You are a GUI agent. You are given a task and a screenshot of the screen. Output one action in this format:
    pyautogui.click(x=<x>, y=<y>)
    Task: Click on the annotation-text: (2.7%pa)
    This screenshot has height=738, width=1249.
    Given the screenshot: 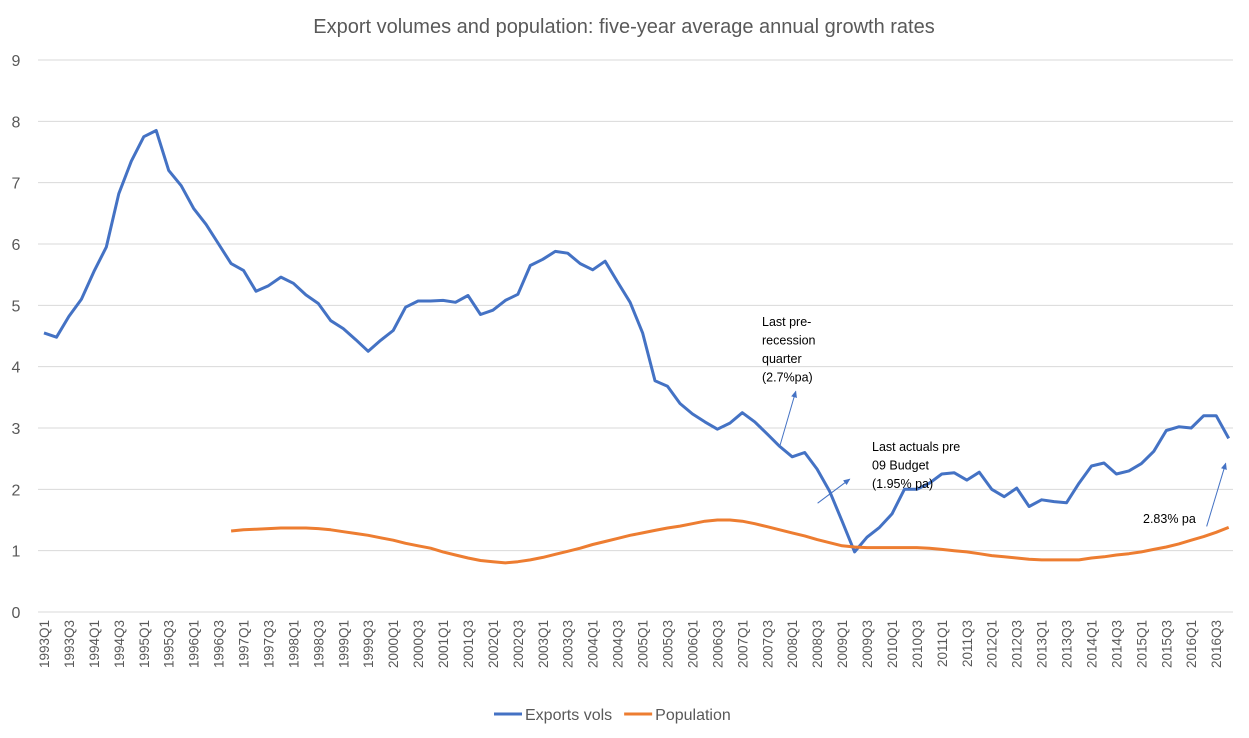 What is the action you would take?
    pyautogui.click(x=787, y=378)
    